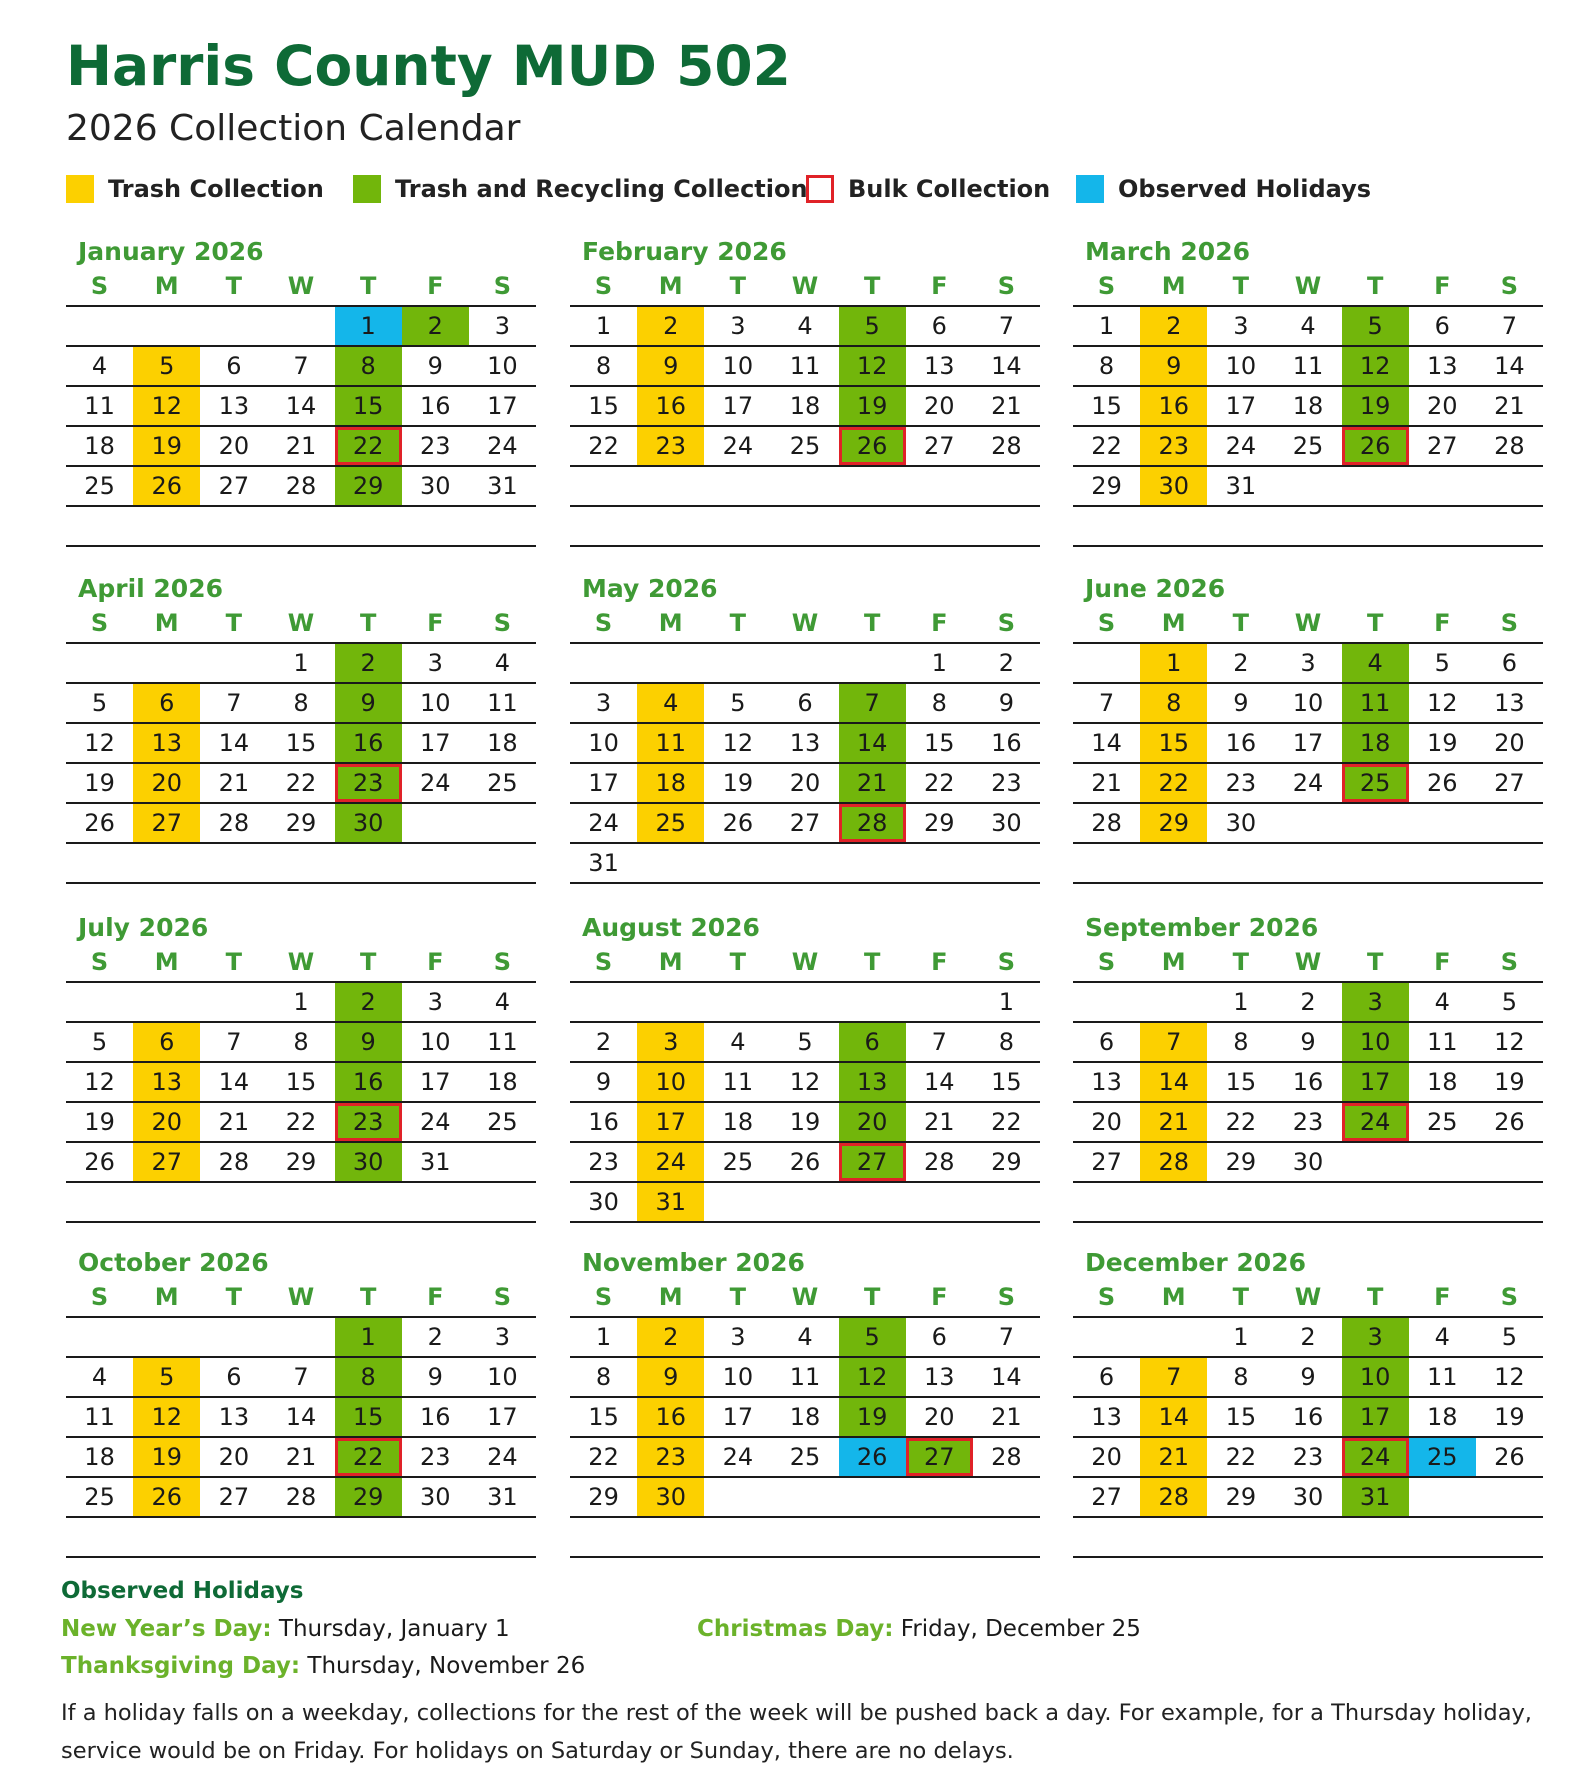 This screenshot has width=1580, height=1772. I want to click on page-title: Harris County MUD 502, so click(428, 66).